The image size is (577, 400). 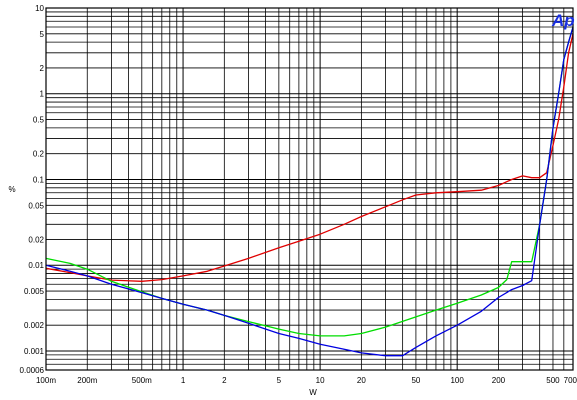 I want to click on y-tick-label: 0.5, so click(x=39, y=120).